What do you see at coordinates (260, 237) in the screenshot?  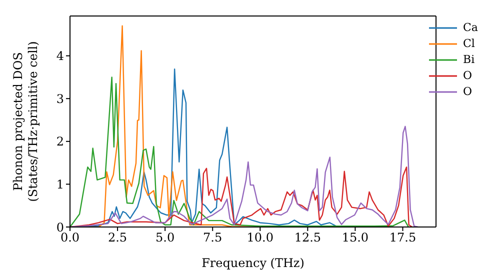 I see `x-tick-label: 10.0` at bounding box center [260, 237].